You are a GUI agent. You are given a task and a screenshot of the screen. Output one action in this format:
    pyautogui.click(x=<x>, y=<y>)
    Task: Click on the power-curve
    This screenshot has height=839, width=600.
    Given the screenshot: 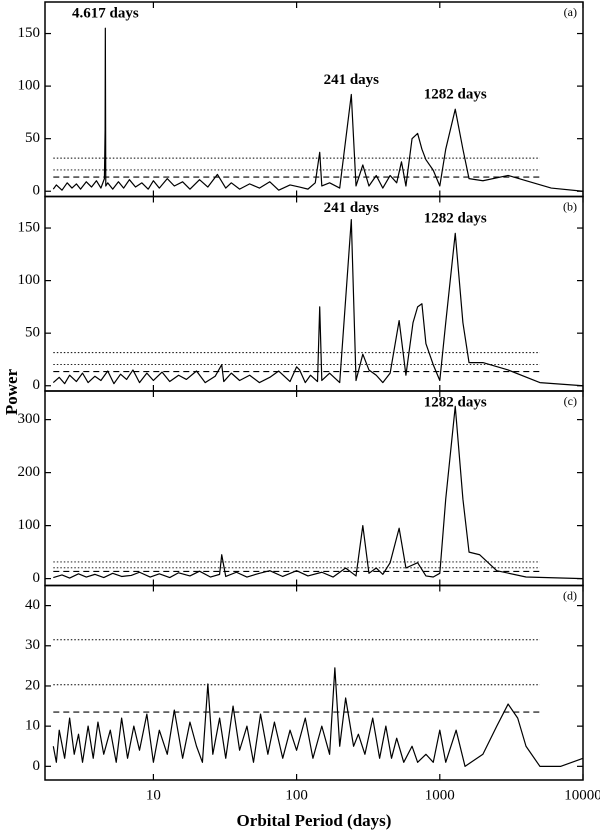 What is the action you would take?
    pyautogui.click(x=318, y=717)
    